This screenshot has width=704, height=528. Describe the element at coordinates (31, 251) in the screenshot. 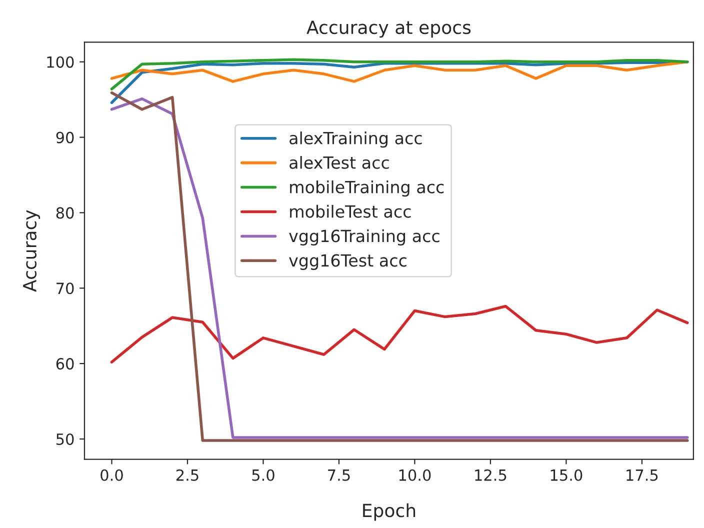

I see `y-axis-title: Accuracy` at that location.